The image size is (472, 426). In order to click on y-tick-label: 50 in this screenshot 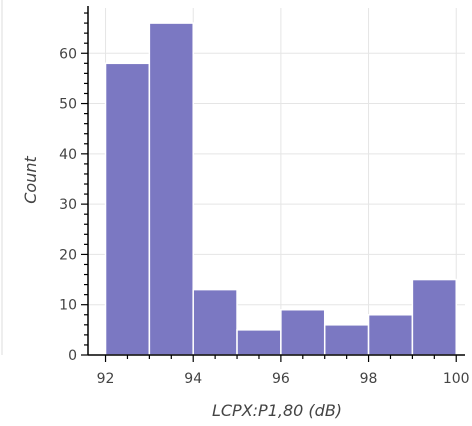, I will do `click(68, 105)`.